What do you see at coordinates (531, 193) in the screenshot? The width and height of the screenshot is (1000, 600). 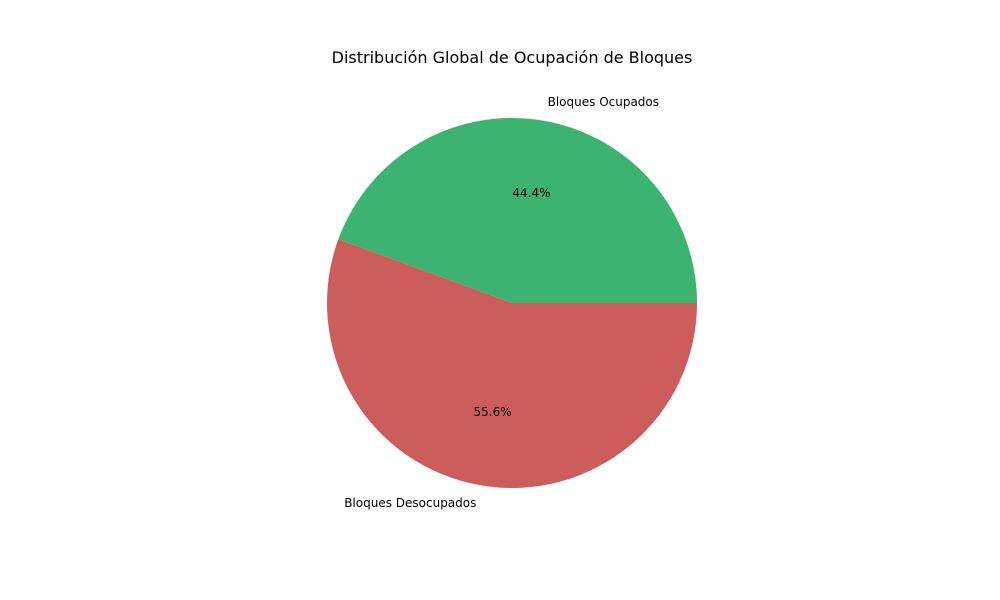 I see `percent-label-ocupados: 44.4%` at bounding box center [531, 193].